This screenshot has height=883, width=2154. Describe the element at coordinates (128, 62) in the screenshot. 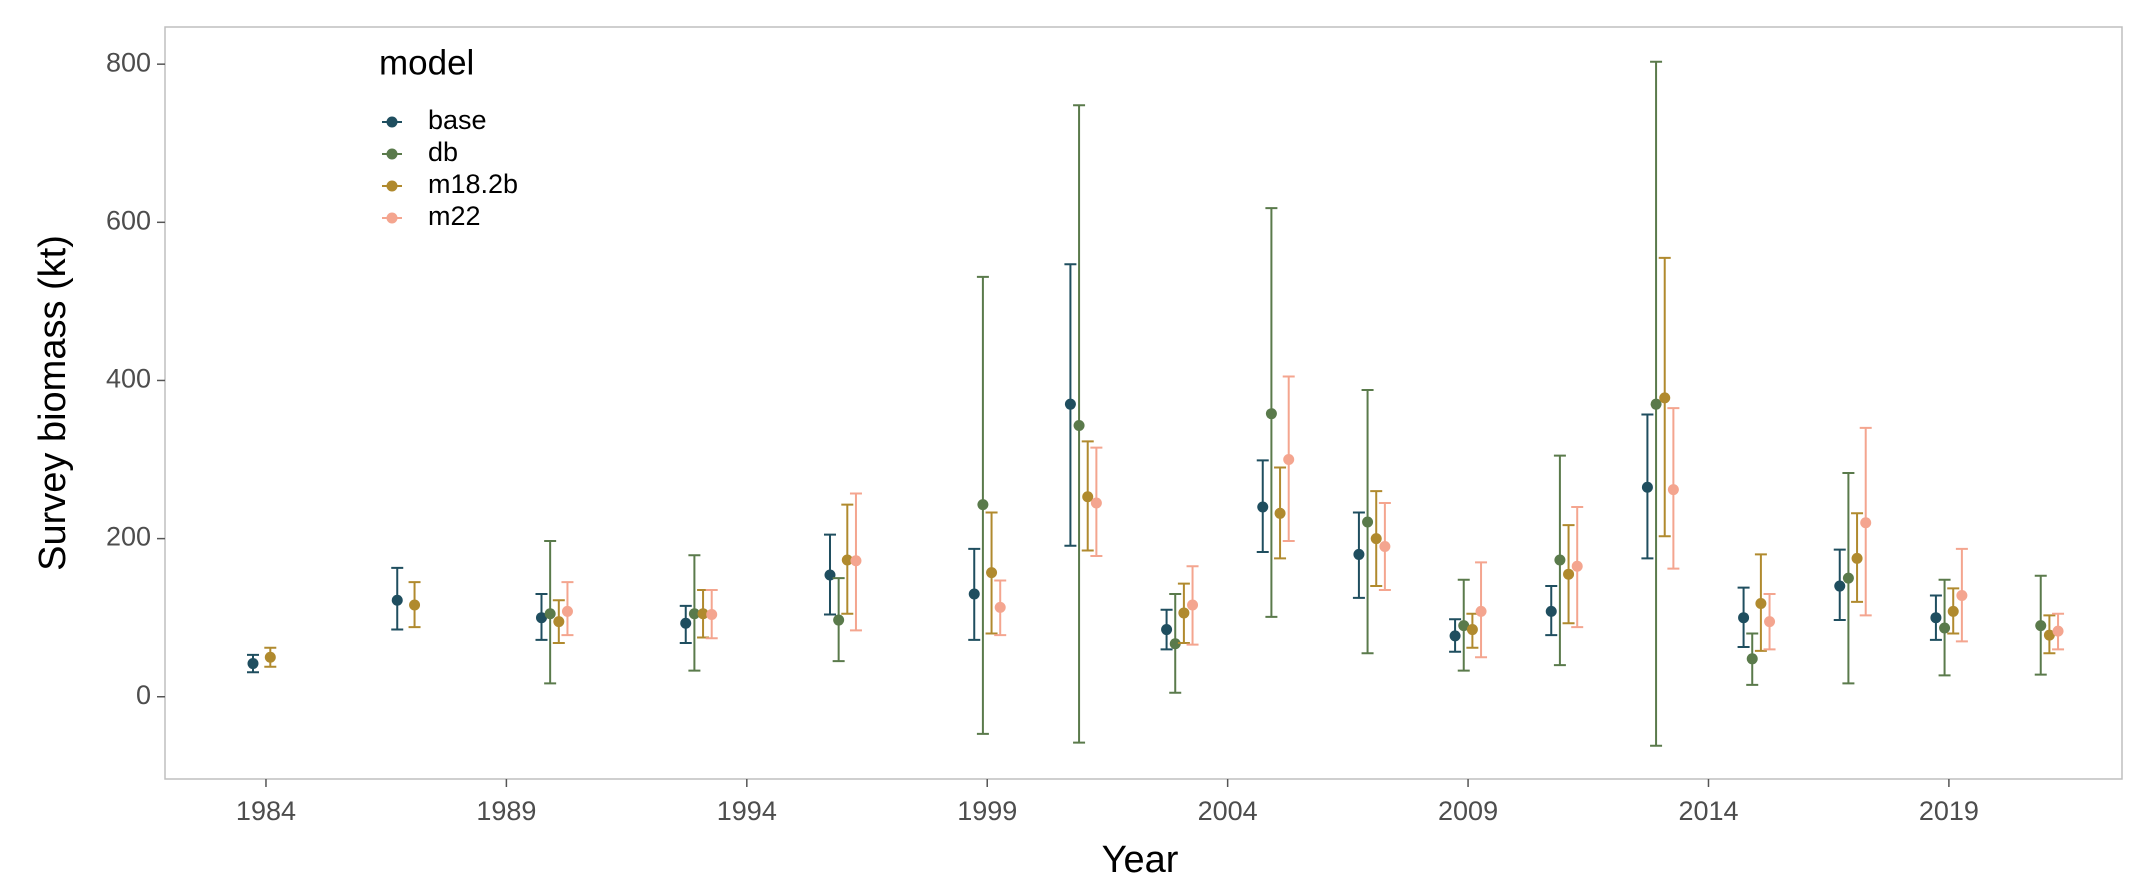

I see `y-tick-label: 800` at that location.